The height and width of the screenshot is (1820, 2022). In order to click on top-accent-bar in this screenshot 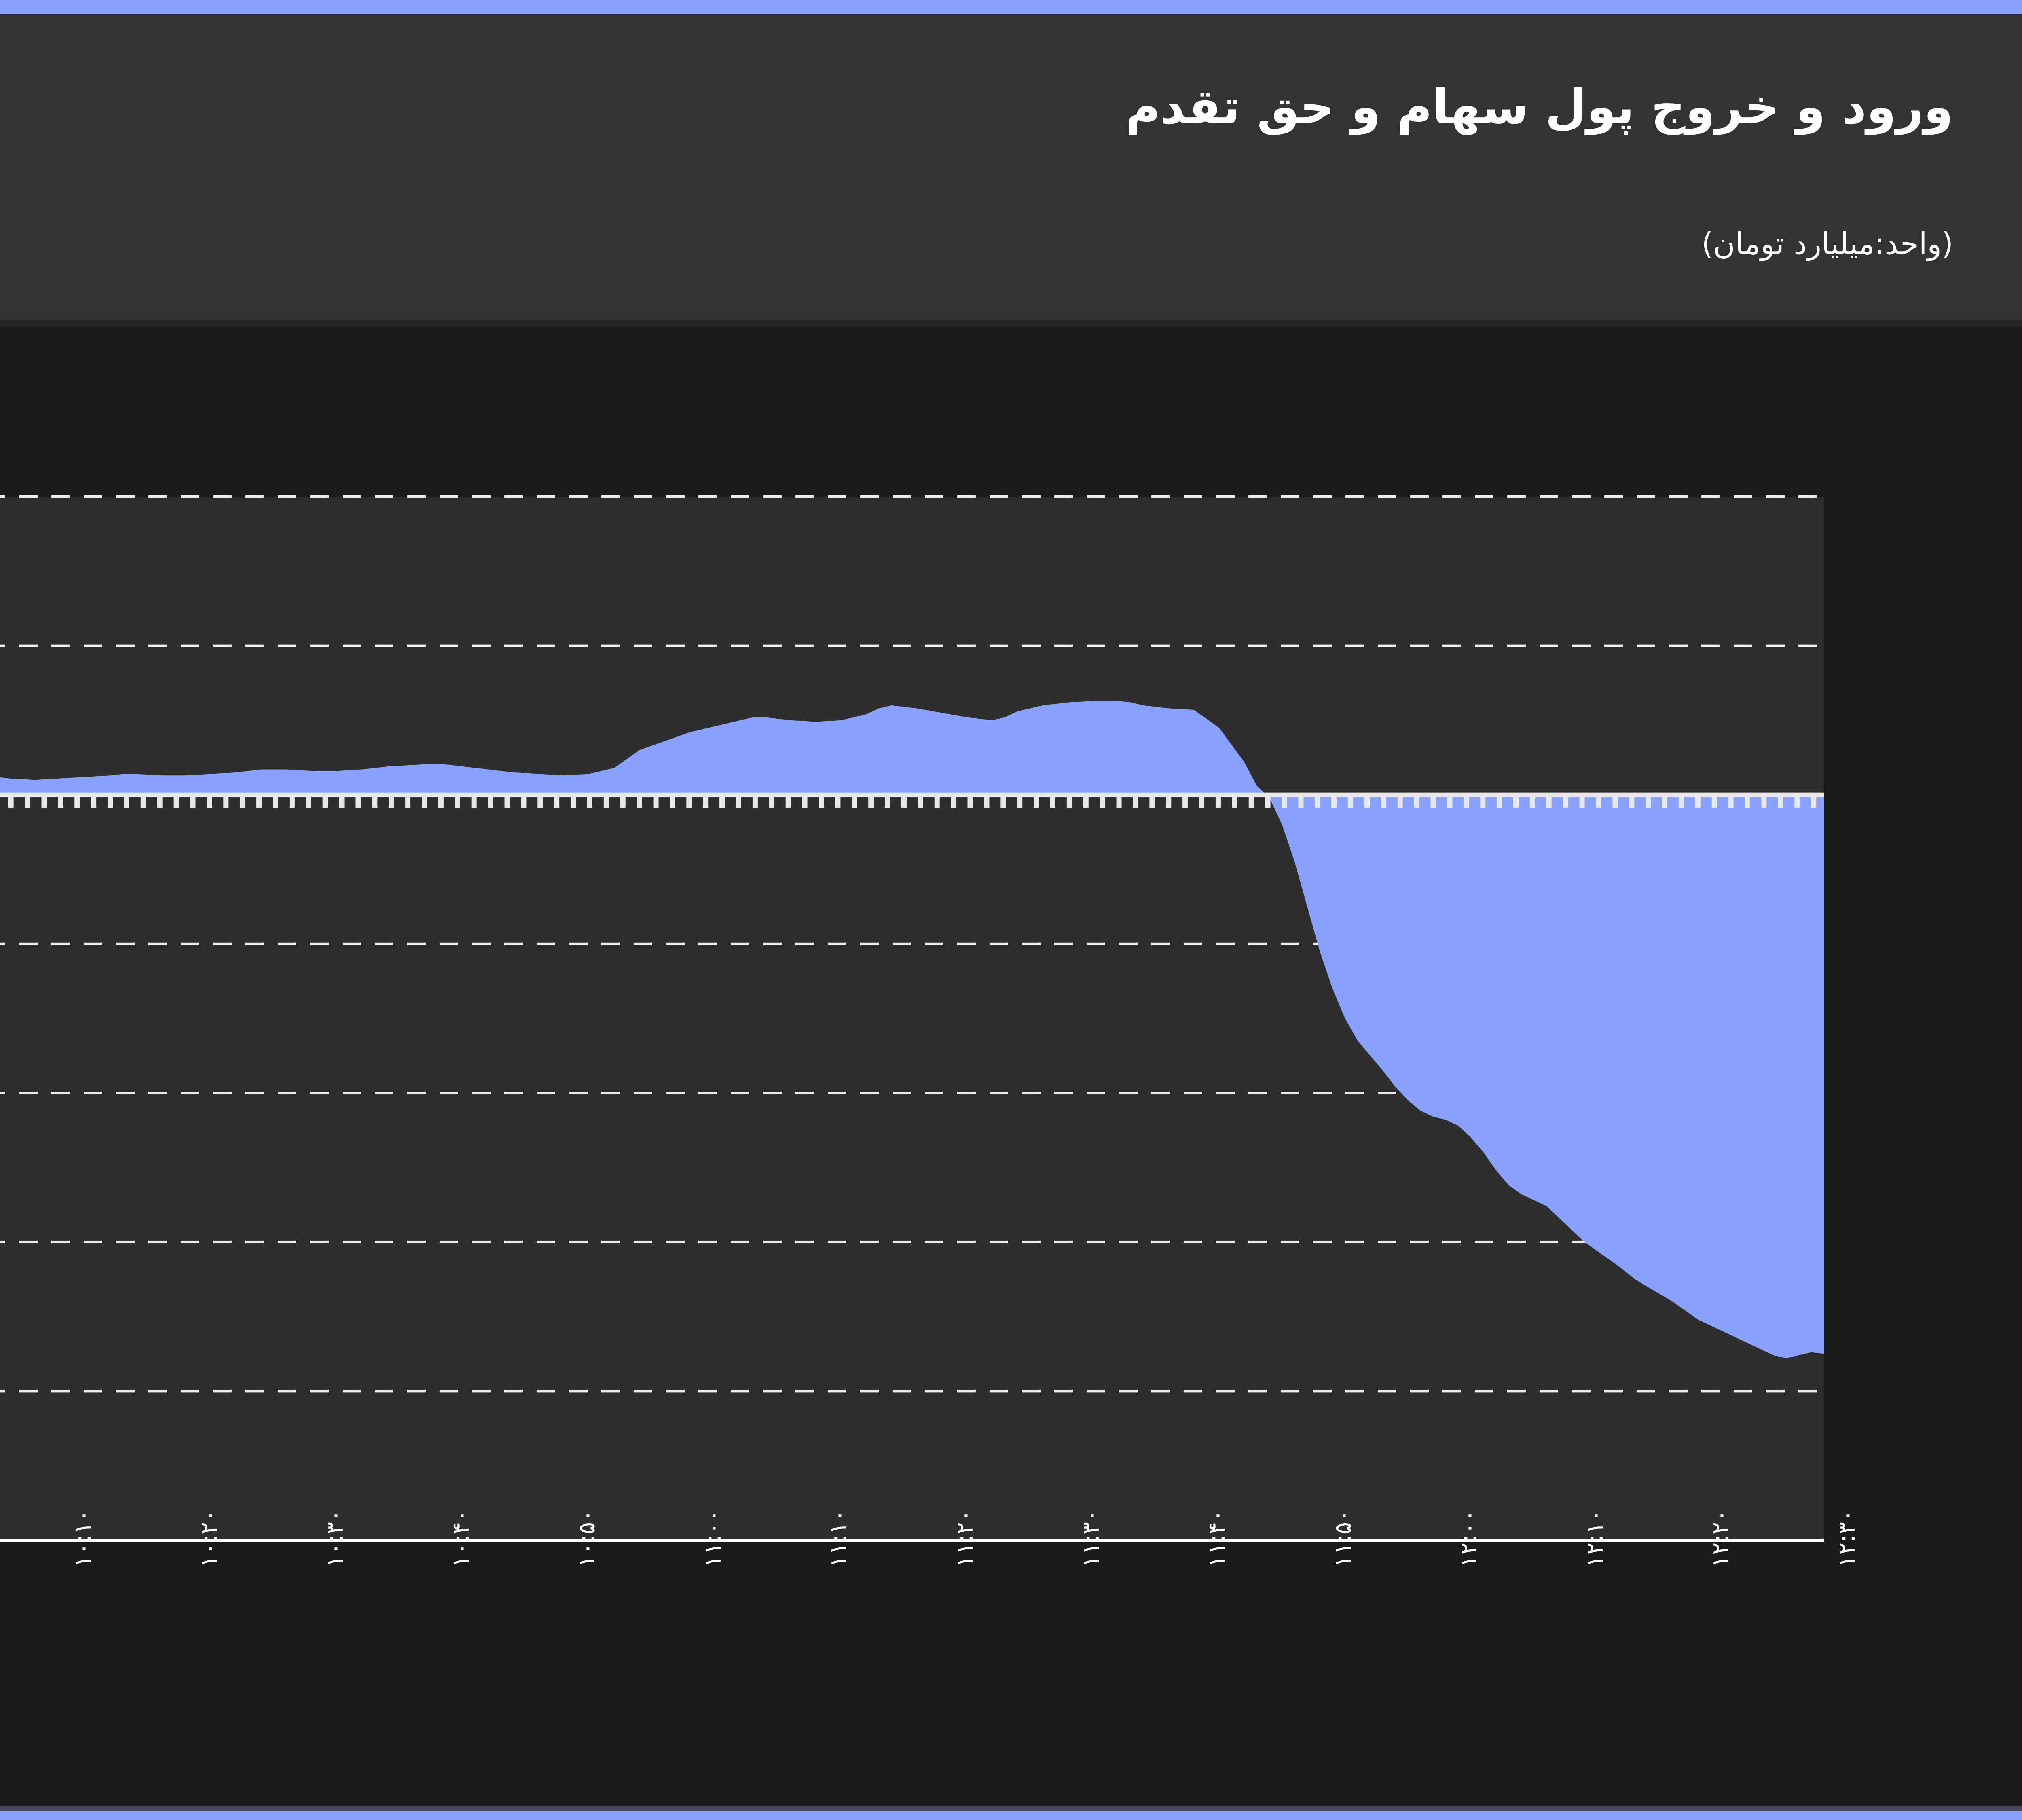, I will do `click(1011, 7)`.